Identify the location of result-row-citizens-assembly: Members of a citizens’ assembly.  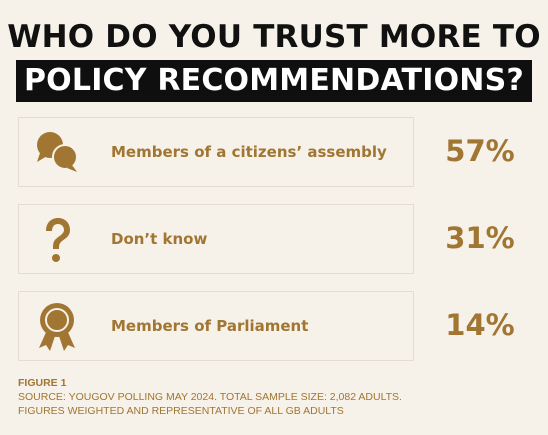
(216, 152).